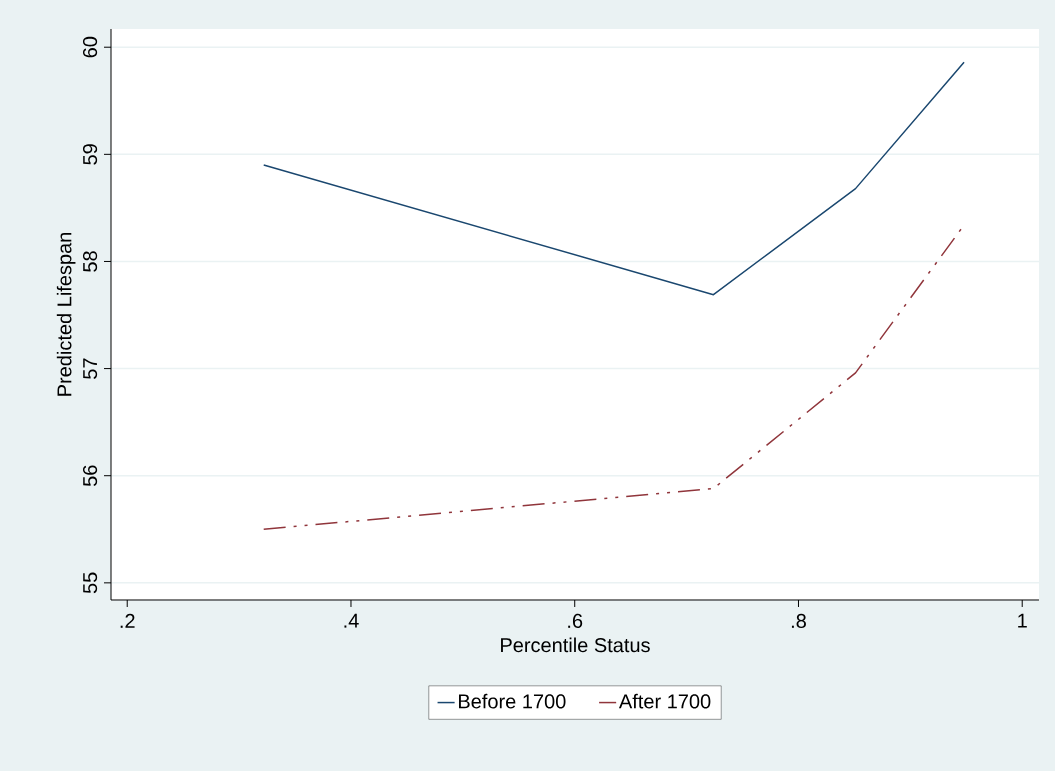 This screenshot has width=1055, height=771. What do you see at coordinates (90, 47) in the screenshot?
I see `y-tick-label: 60` at bounding box center [90, 47].